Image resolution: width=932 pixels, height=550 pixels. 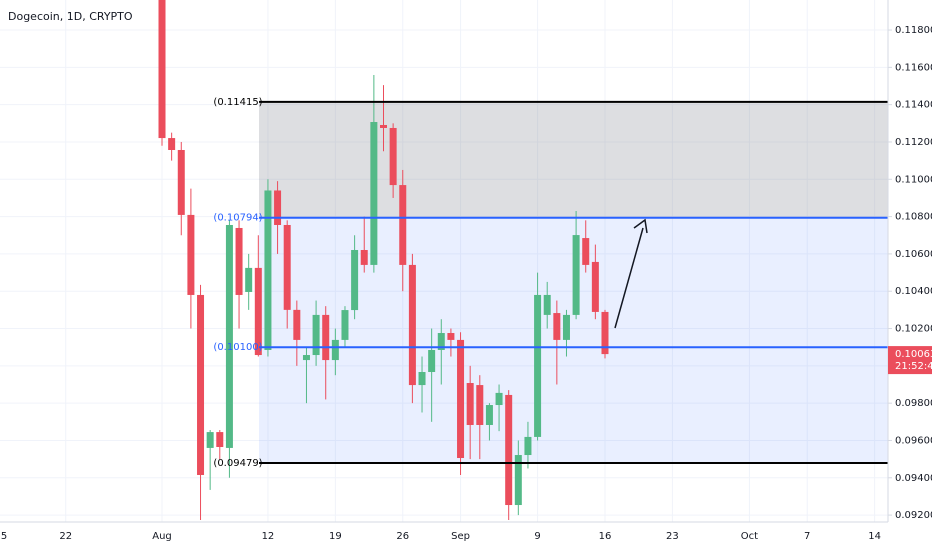 I want to click on x-tick-label: 19, so click(x=335, y=536).